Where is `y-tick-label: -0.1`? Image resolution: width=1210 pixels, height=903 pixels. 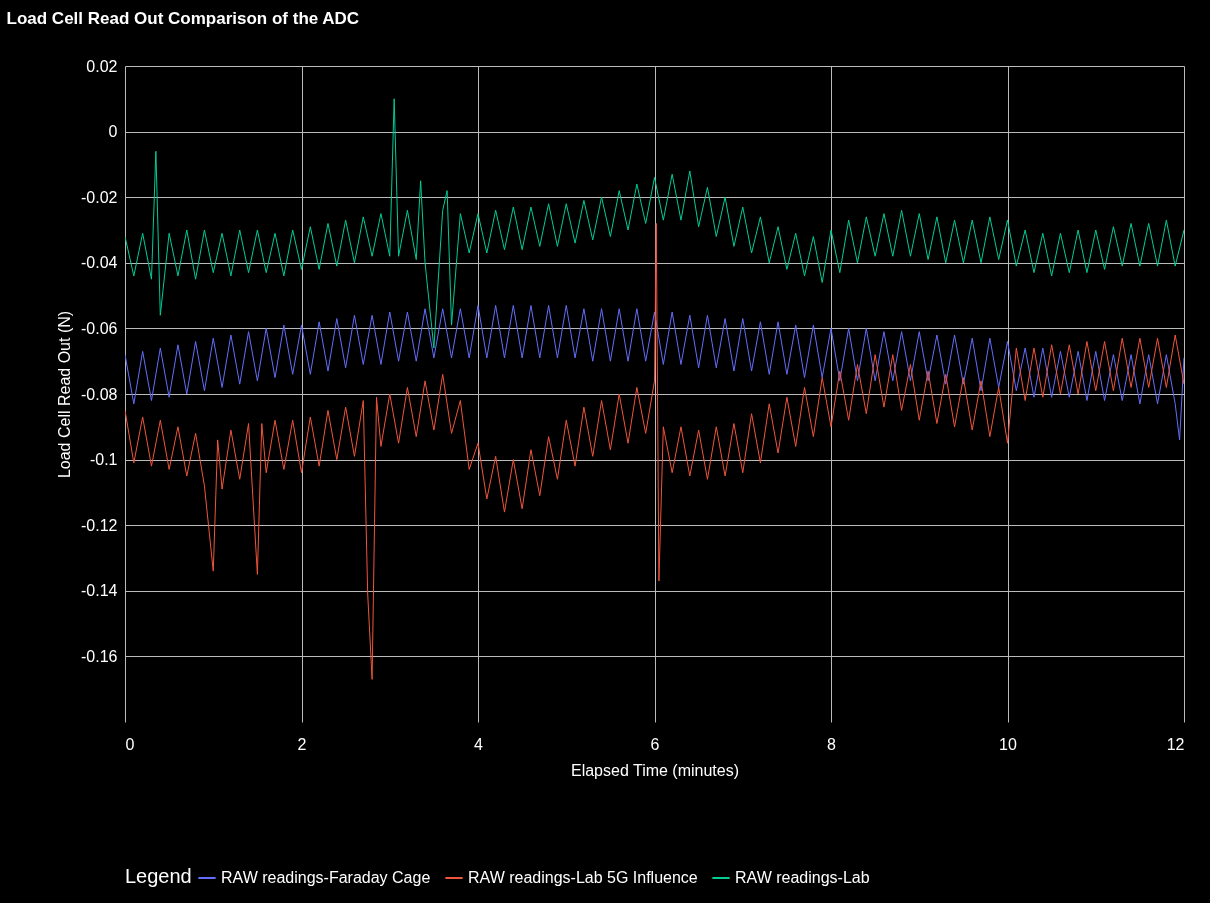
y-tick-label: -0.1 is located at coordinates (103, 460).